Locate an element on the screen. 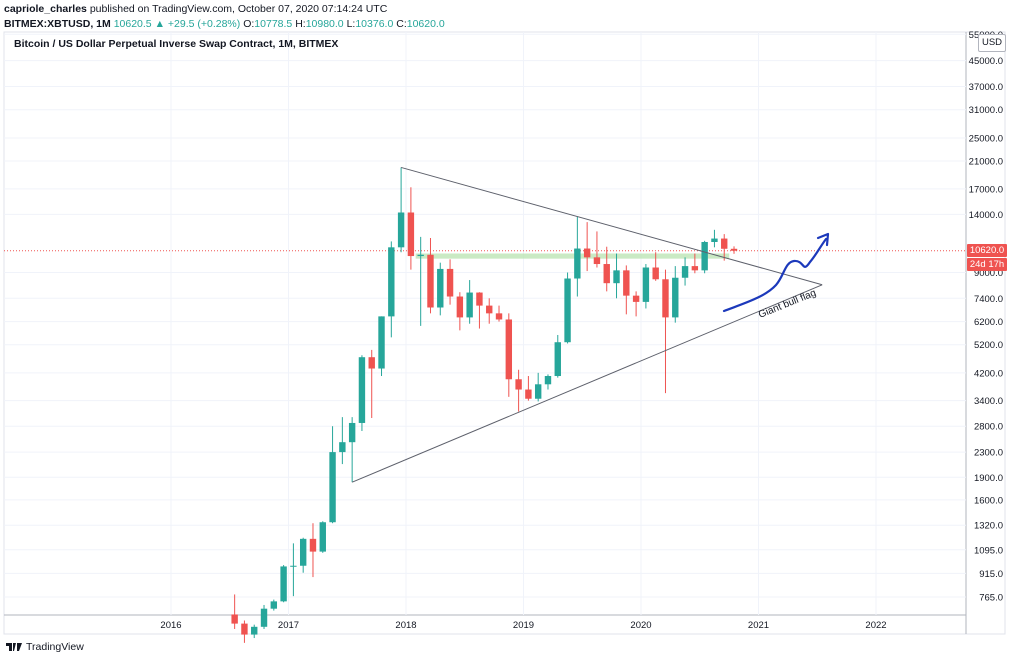 The height and width of the screenshot is (661, 1024). y-tick-label: 1320.0 is located at coordinates (988, 526).